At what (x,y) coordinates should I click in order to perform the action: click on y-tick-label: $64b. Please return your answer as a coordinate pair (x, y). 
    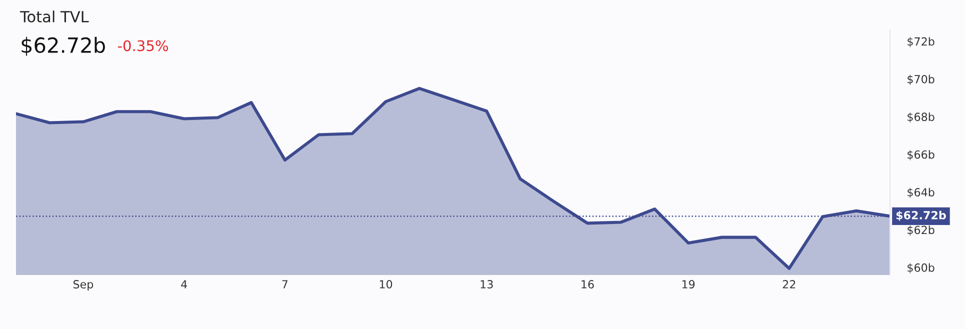
    Looking at the image, I should click on (921, 193).